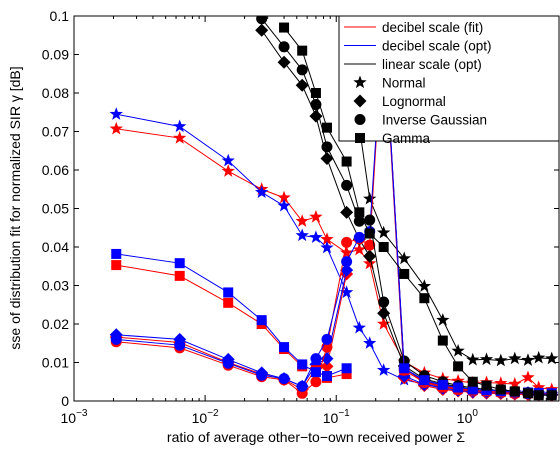 This screenshot has width=560, height=449. I want to click on y-tick-label: 0.06, so click(55, 170).